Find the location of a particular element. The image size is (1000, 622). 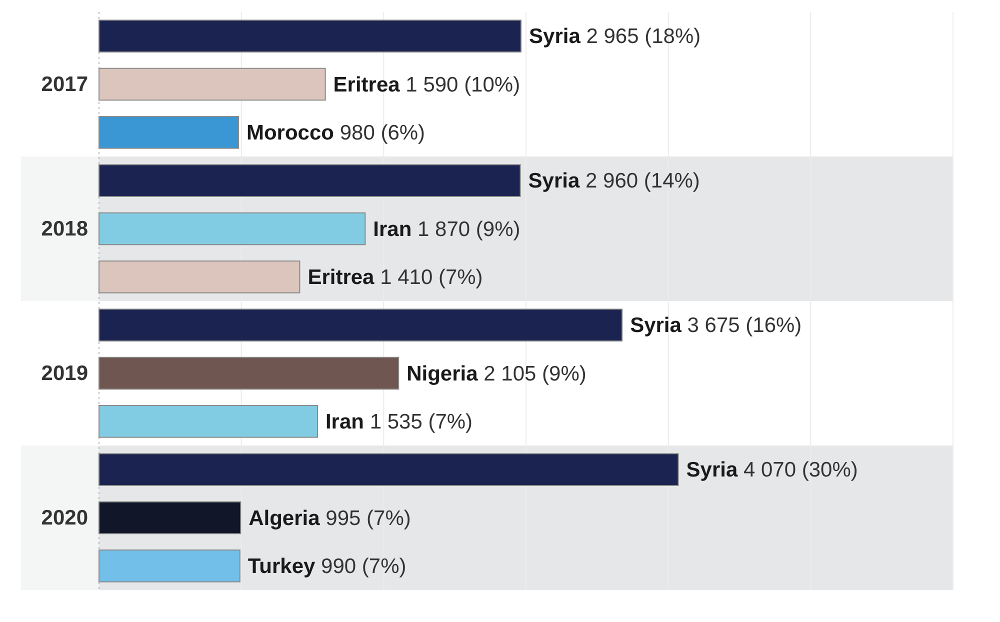

data-label: Syria 2 960 (14%) is located at coordinates (614, 180).